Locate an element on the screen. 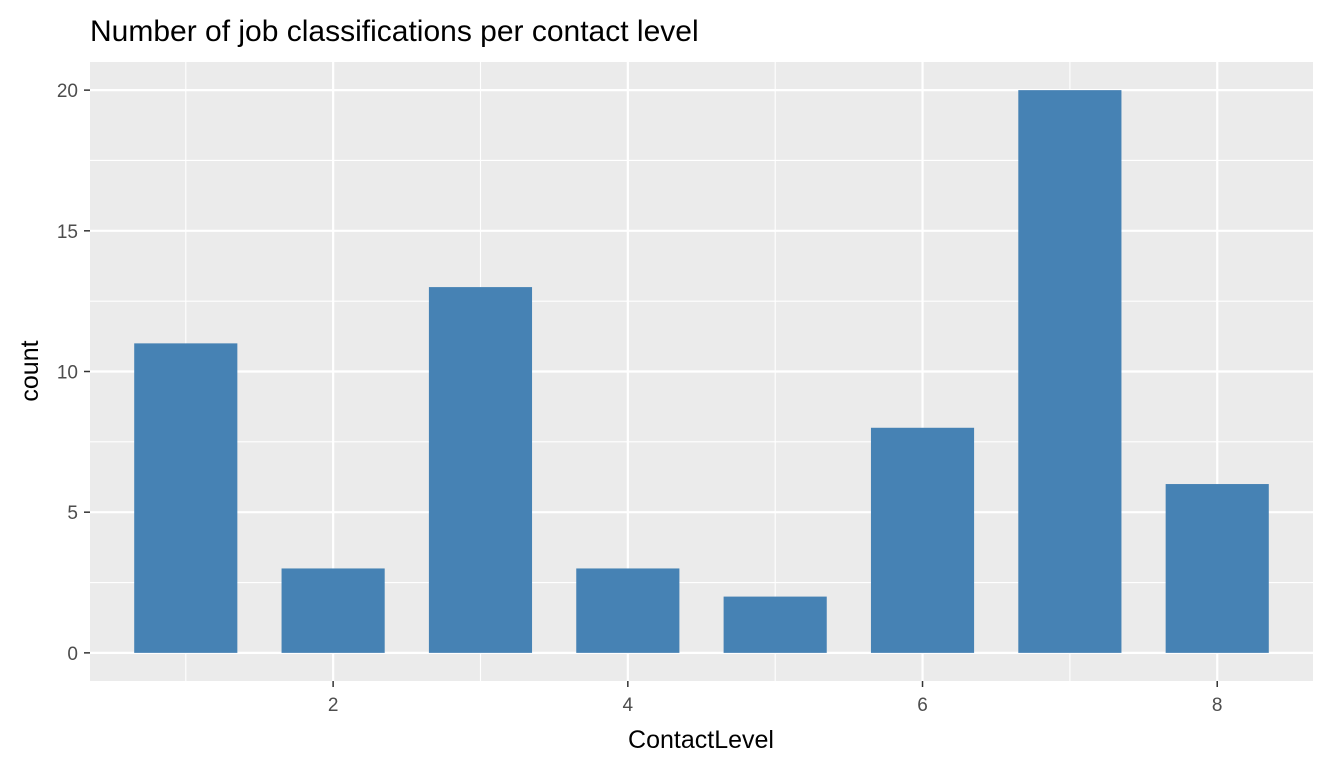 The height and width of the screenshot is (768, 1344). x-tick-label: 4 is located at coordinates (628, 705).